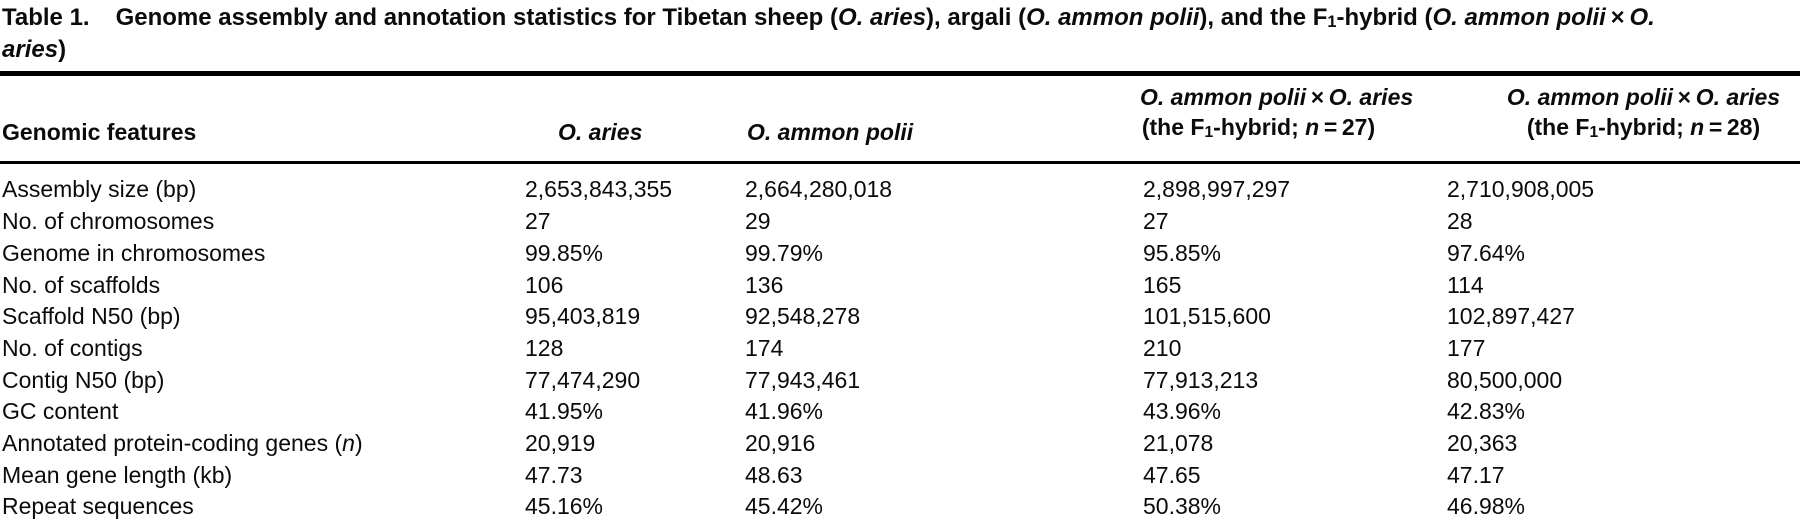  What do you see at coordinates (819, 189) in the screenshot?
I see `value-cell: 2,664,280,018` at bounding box center [819, 189].